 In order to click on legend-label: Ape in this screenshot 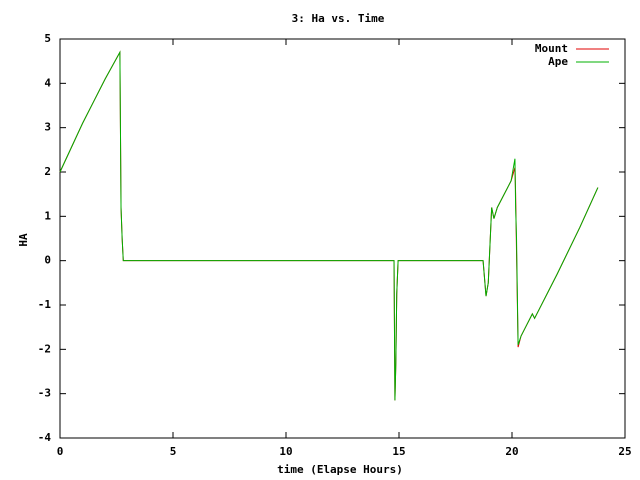, I will do `click(558, 61)`.